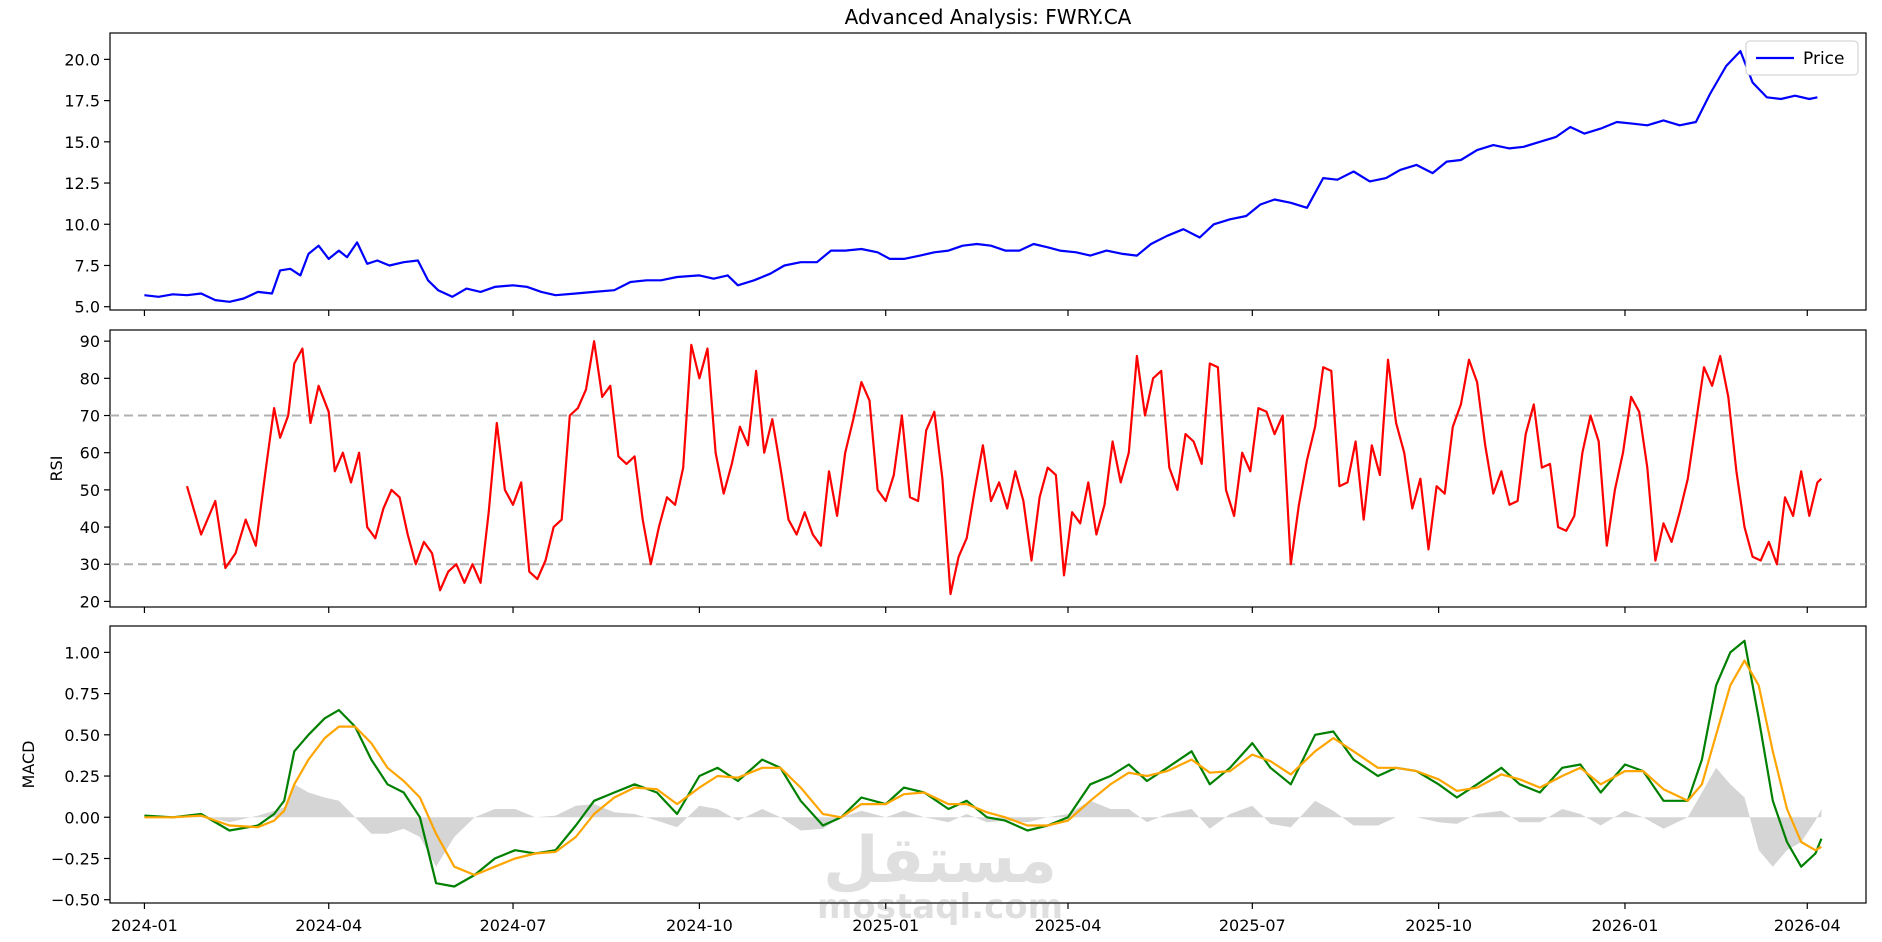 Image resolution: width=1882 pixels, height=942 pixels. I want to click on xtick-label: 2025-07, so click(1252, 925).